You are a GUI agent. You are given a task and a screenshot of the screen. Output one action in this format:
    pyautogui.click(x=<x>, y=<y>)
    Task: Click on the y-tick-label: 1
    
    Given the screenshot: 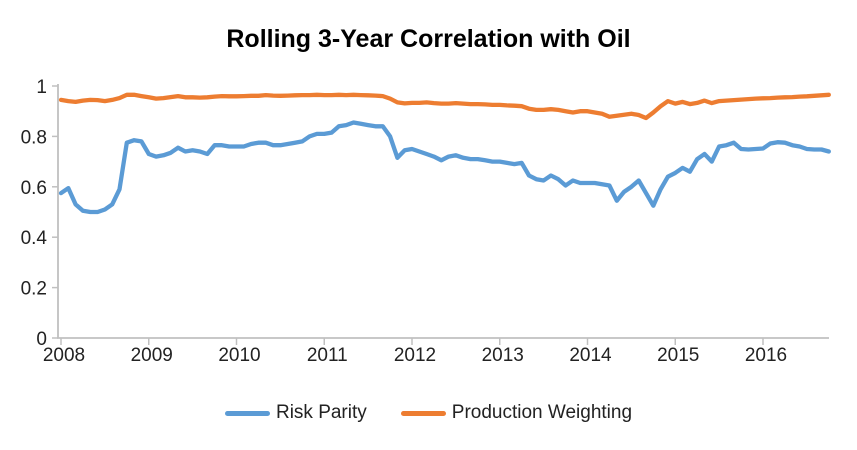 What is the action you would take?
    pyautogui.click(x=41, y=87)
    